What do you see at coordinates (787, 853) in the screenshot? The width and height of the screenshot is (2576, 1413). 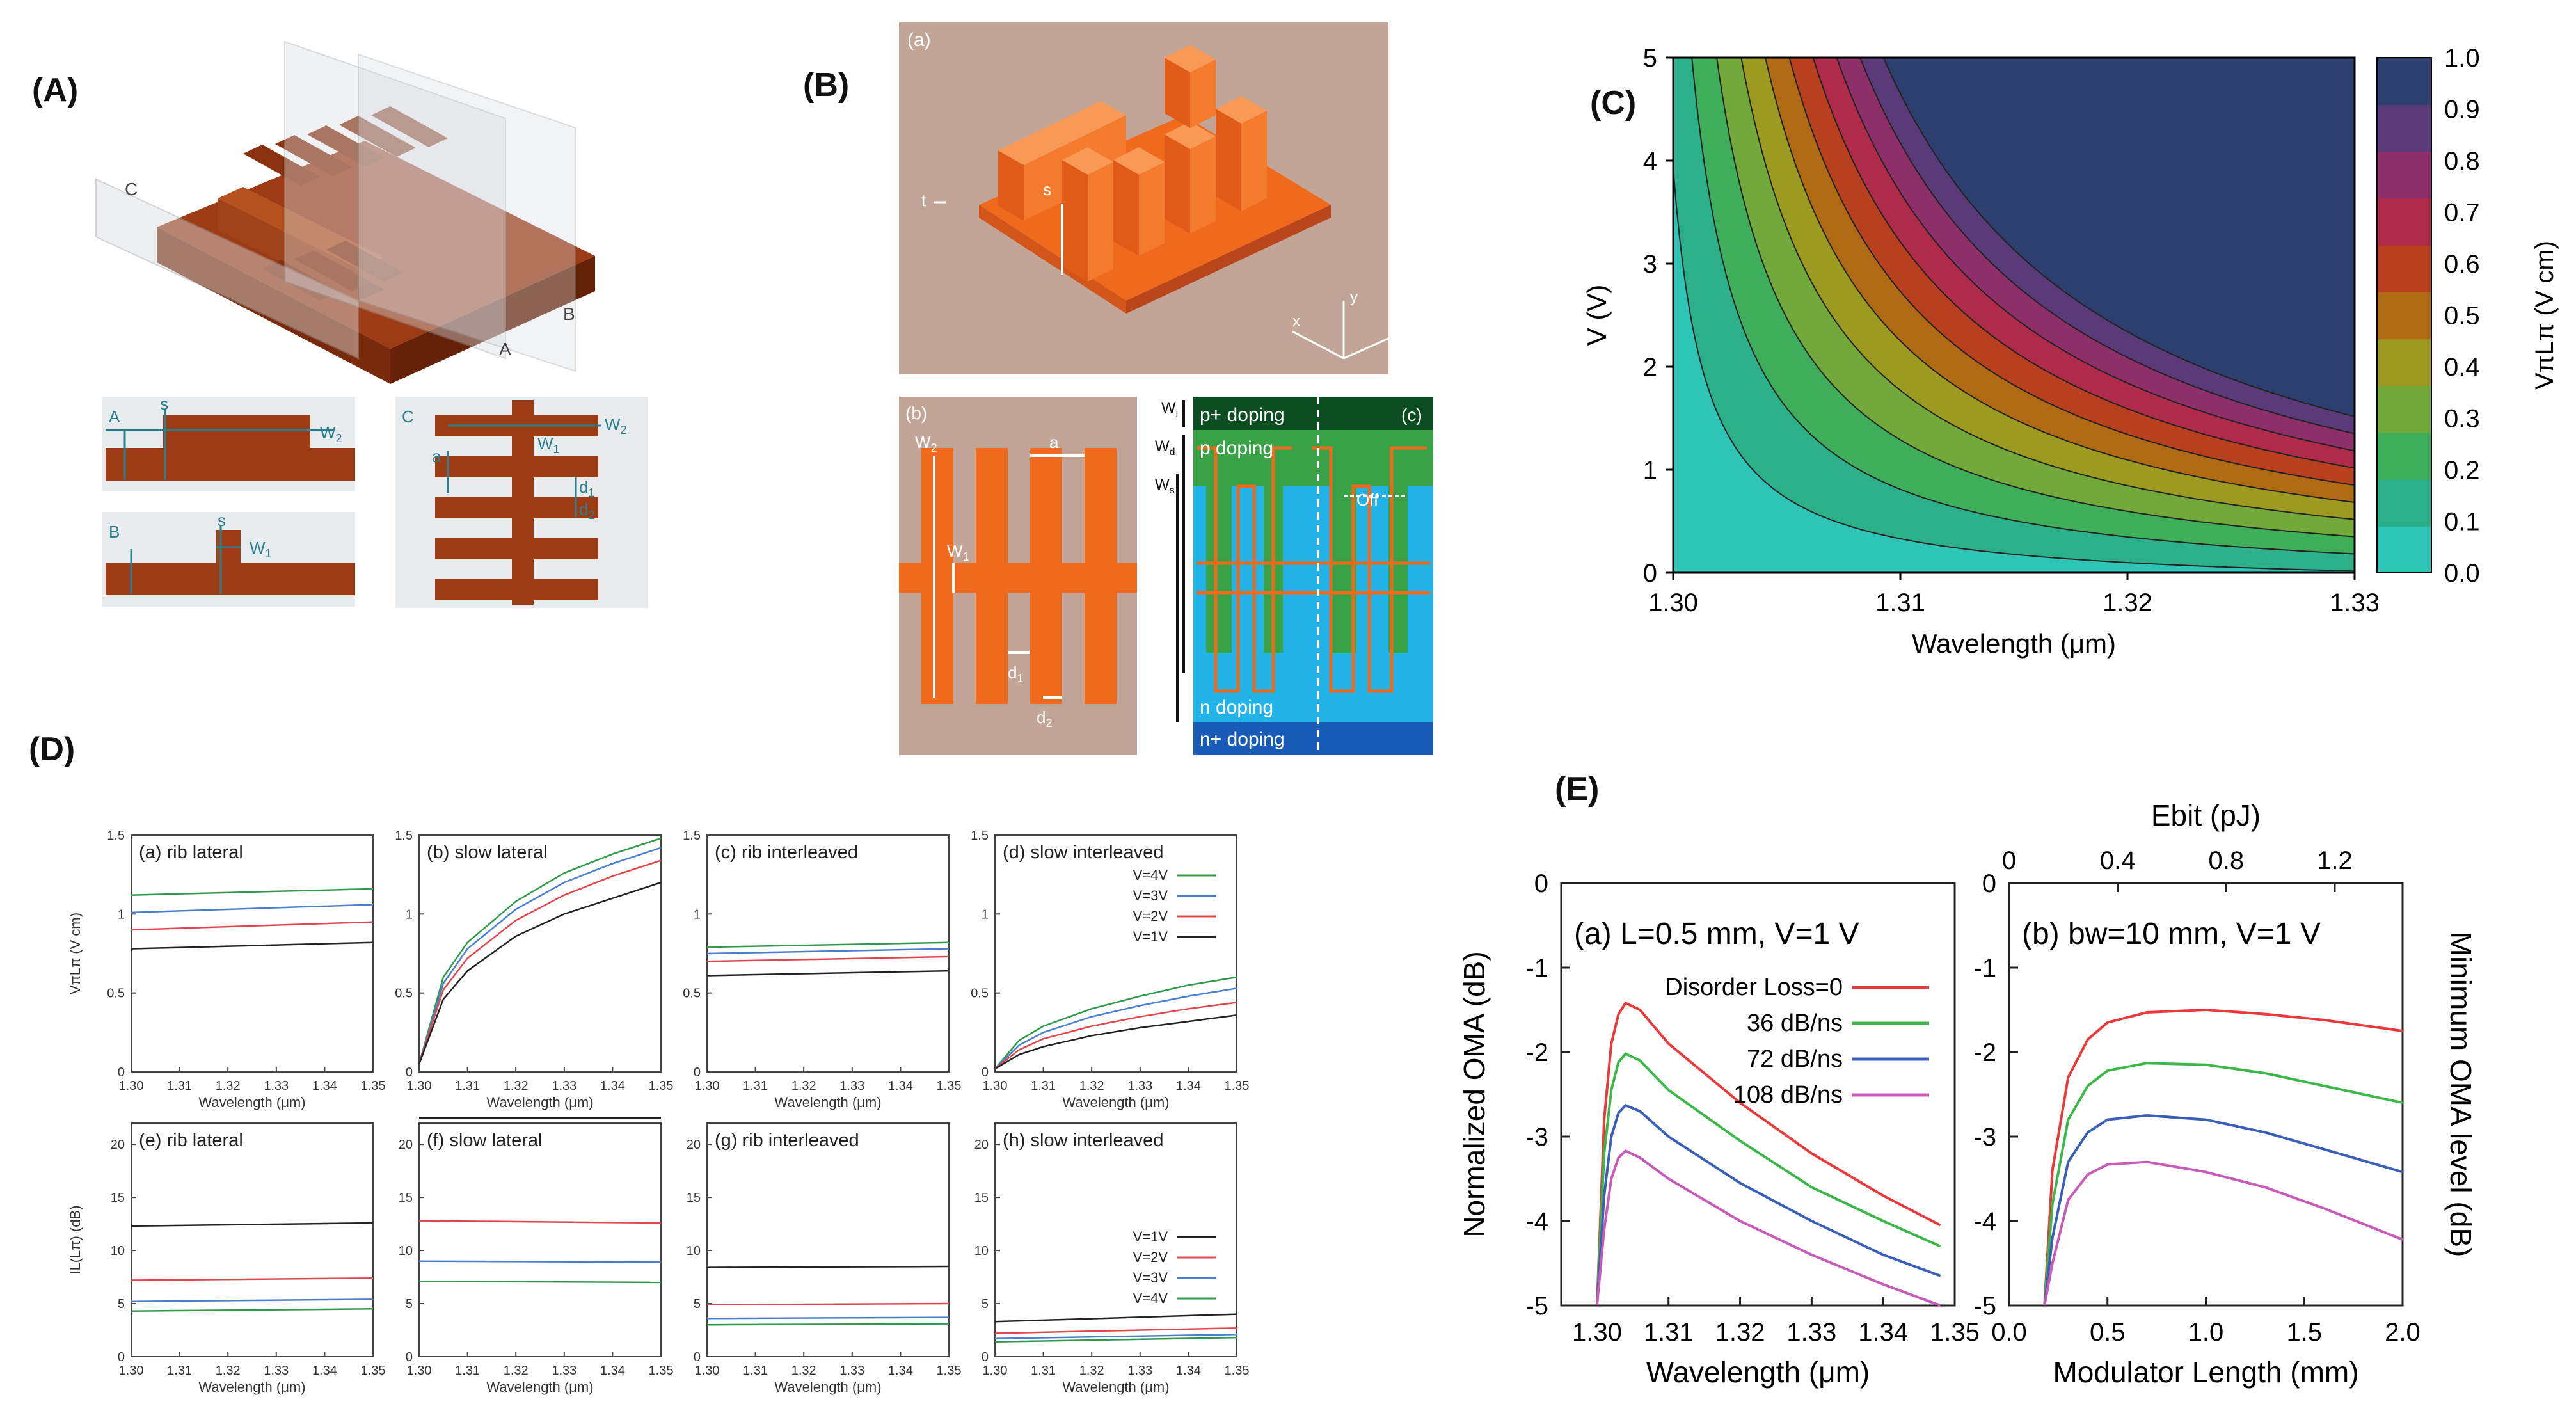 I see `plot-title: (c) rib interleaved` at bounding box center [787, 853].